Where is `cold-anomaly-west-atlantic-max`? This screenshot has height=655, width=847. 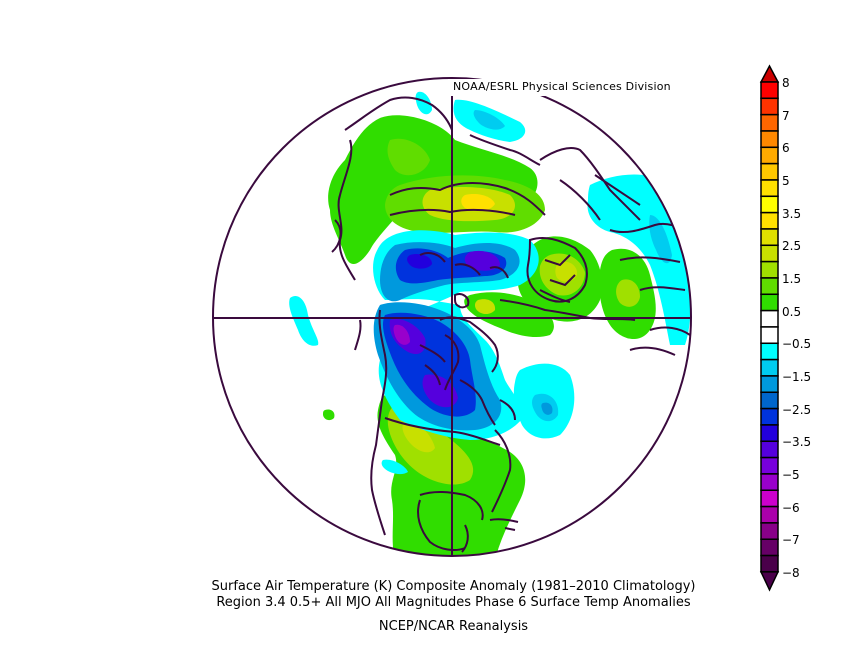 cold-anomaly-west-atlantic-max is located at coordinates (547, 408).